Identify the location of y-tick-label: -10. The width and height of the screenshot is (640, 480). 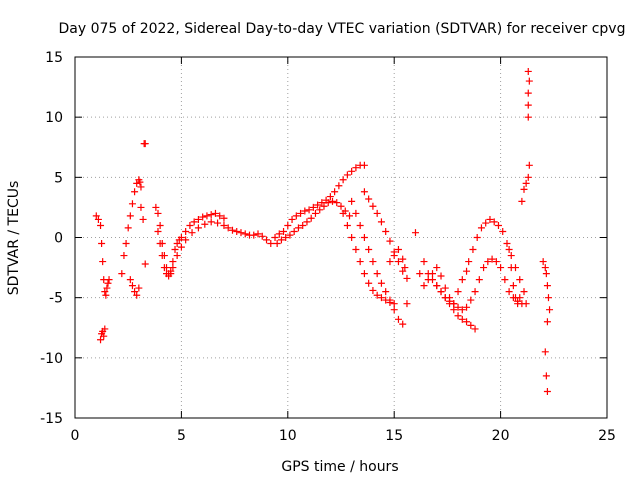
(51, 359).